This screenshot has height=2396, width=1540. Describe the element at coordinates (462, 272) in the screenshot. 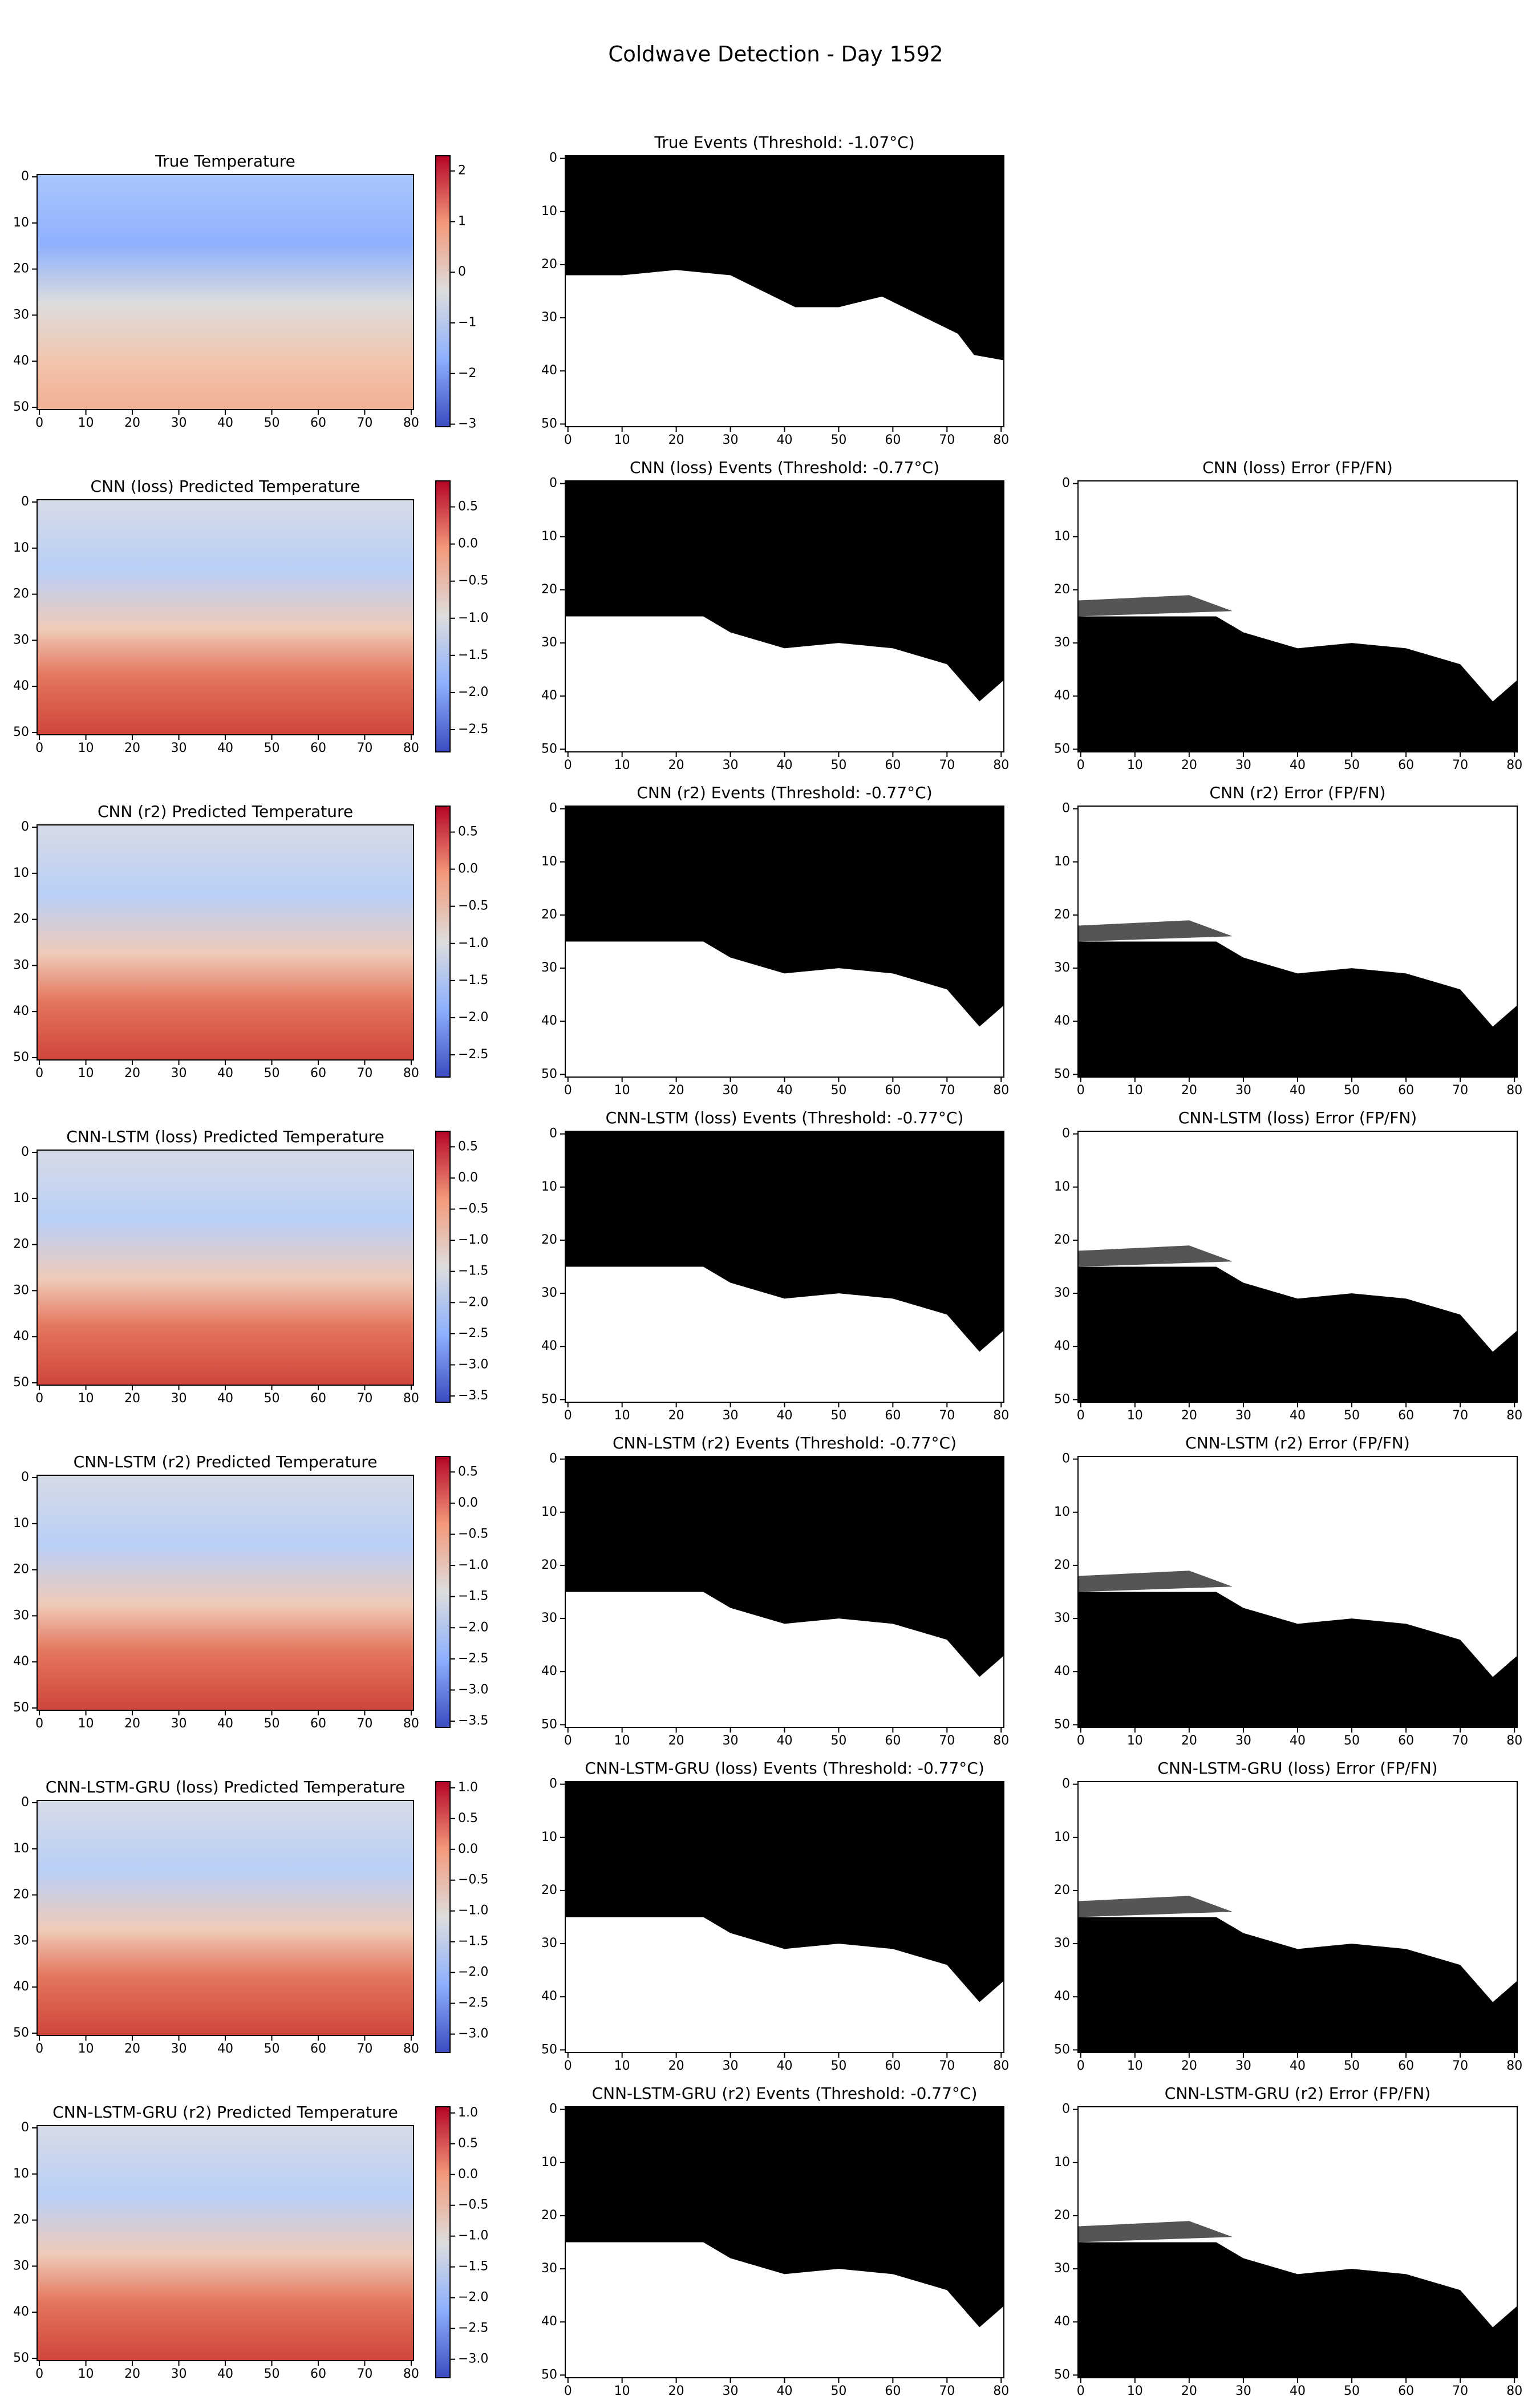

I see `colorbar-tick-label: 0` at that location.